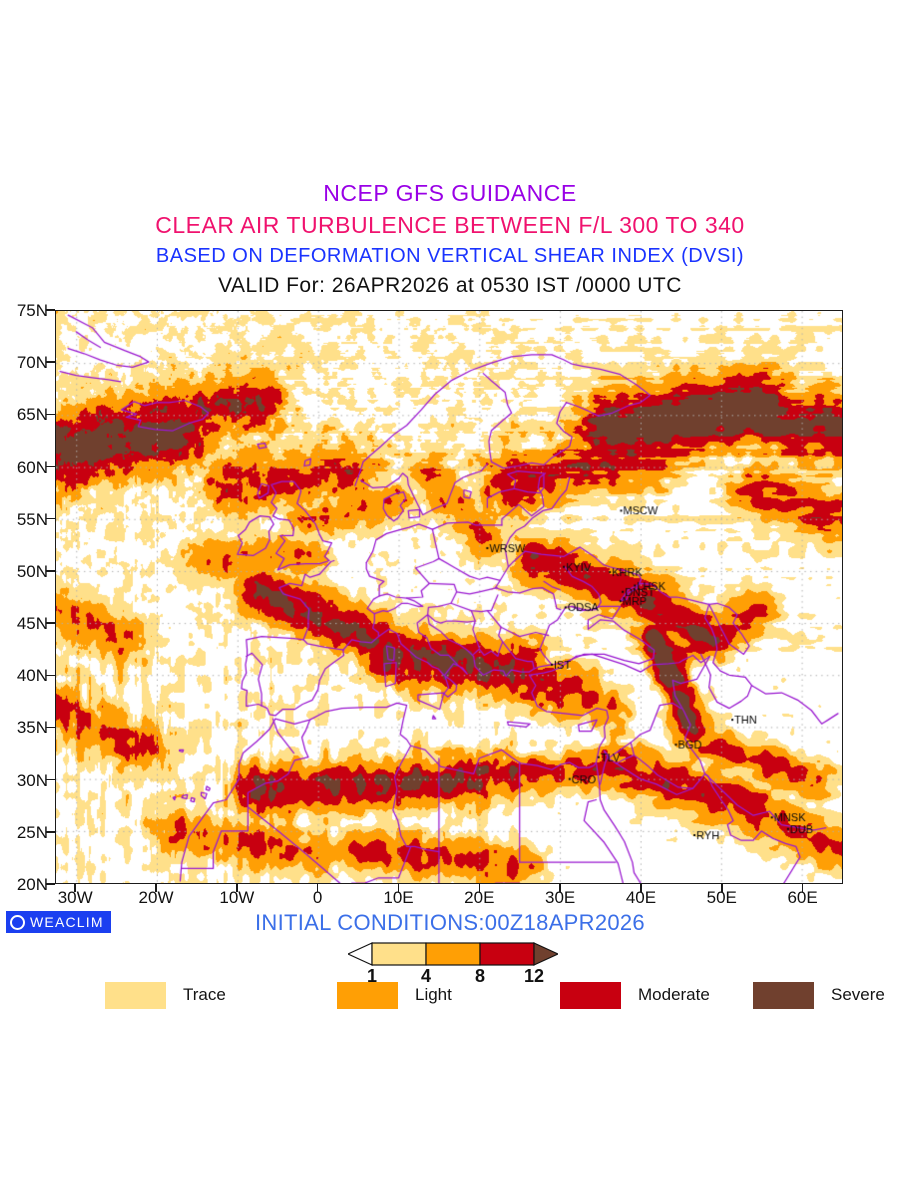  What do you see at coordinates (367, 995) in the screenshot?
I see `legend-swatch-light` at bounding box center [367, 995].